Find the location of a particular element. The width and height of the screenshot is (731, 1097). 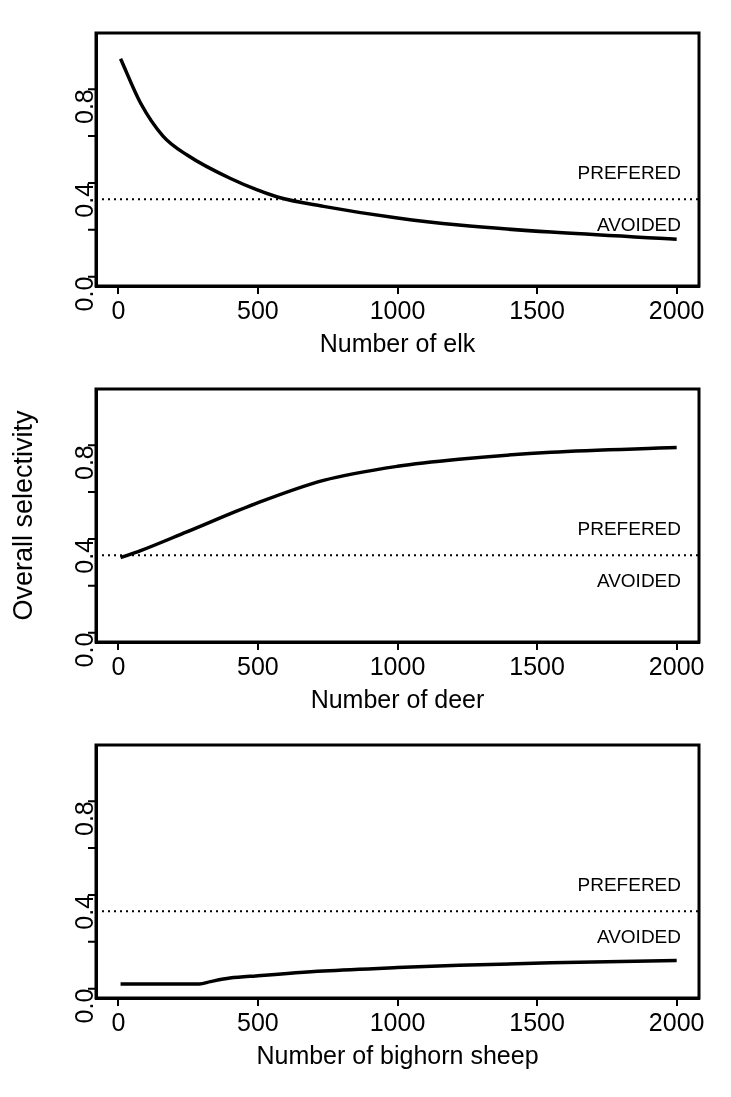

y-axis-title: Overall selectivity is located at coordinates (22, 515).